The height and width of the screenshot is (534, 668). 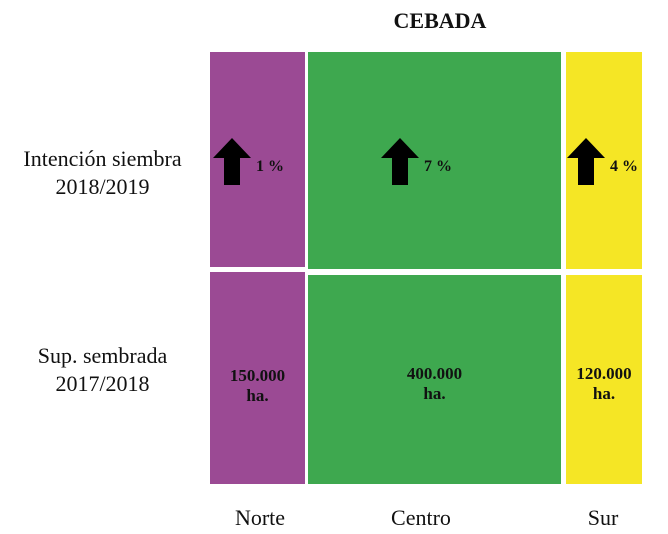 I want to click on chart-title: CEBADA, so click(x=440, y=20).